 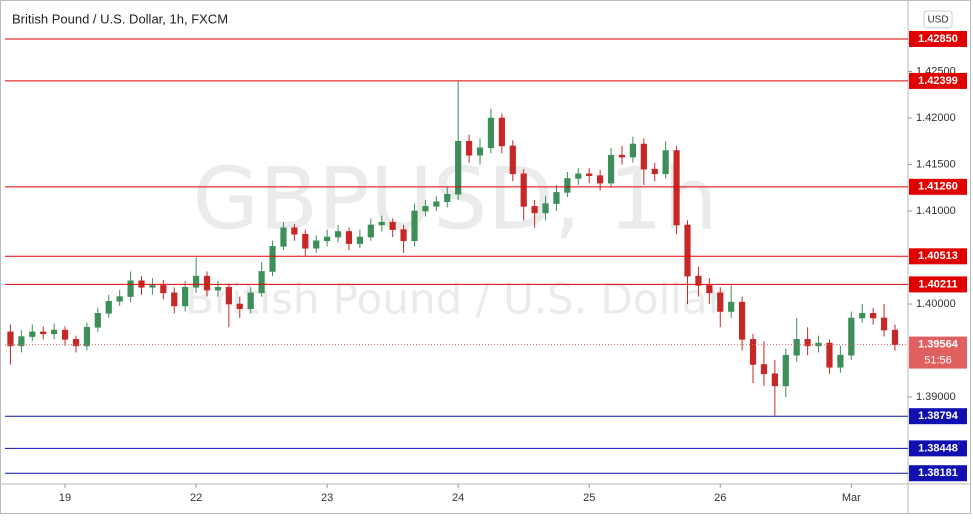 What do you see at coordinates (196, 498) in the screenshot?
I see `x-tick-label: 22` at bounding box center [196, 498].